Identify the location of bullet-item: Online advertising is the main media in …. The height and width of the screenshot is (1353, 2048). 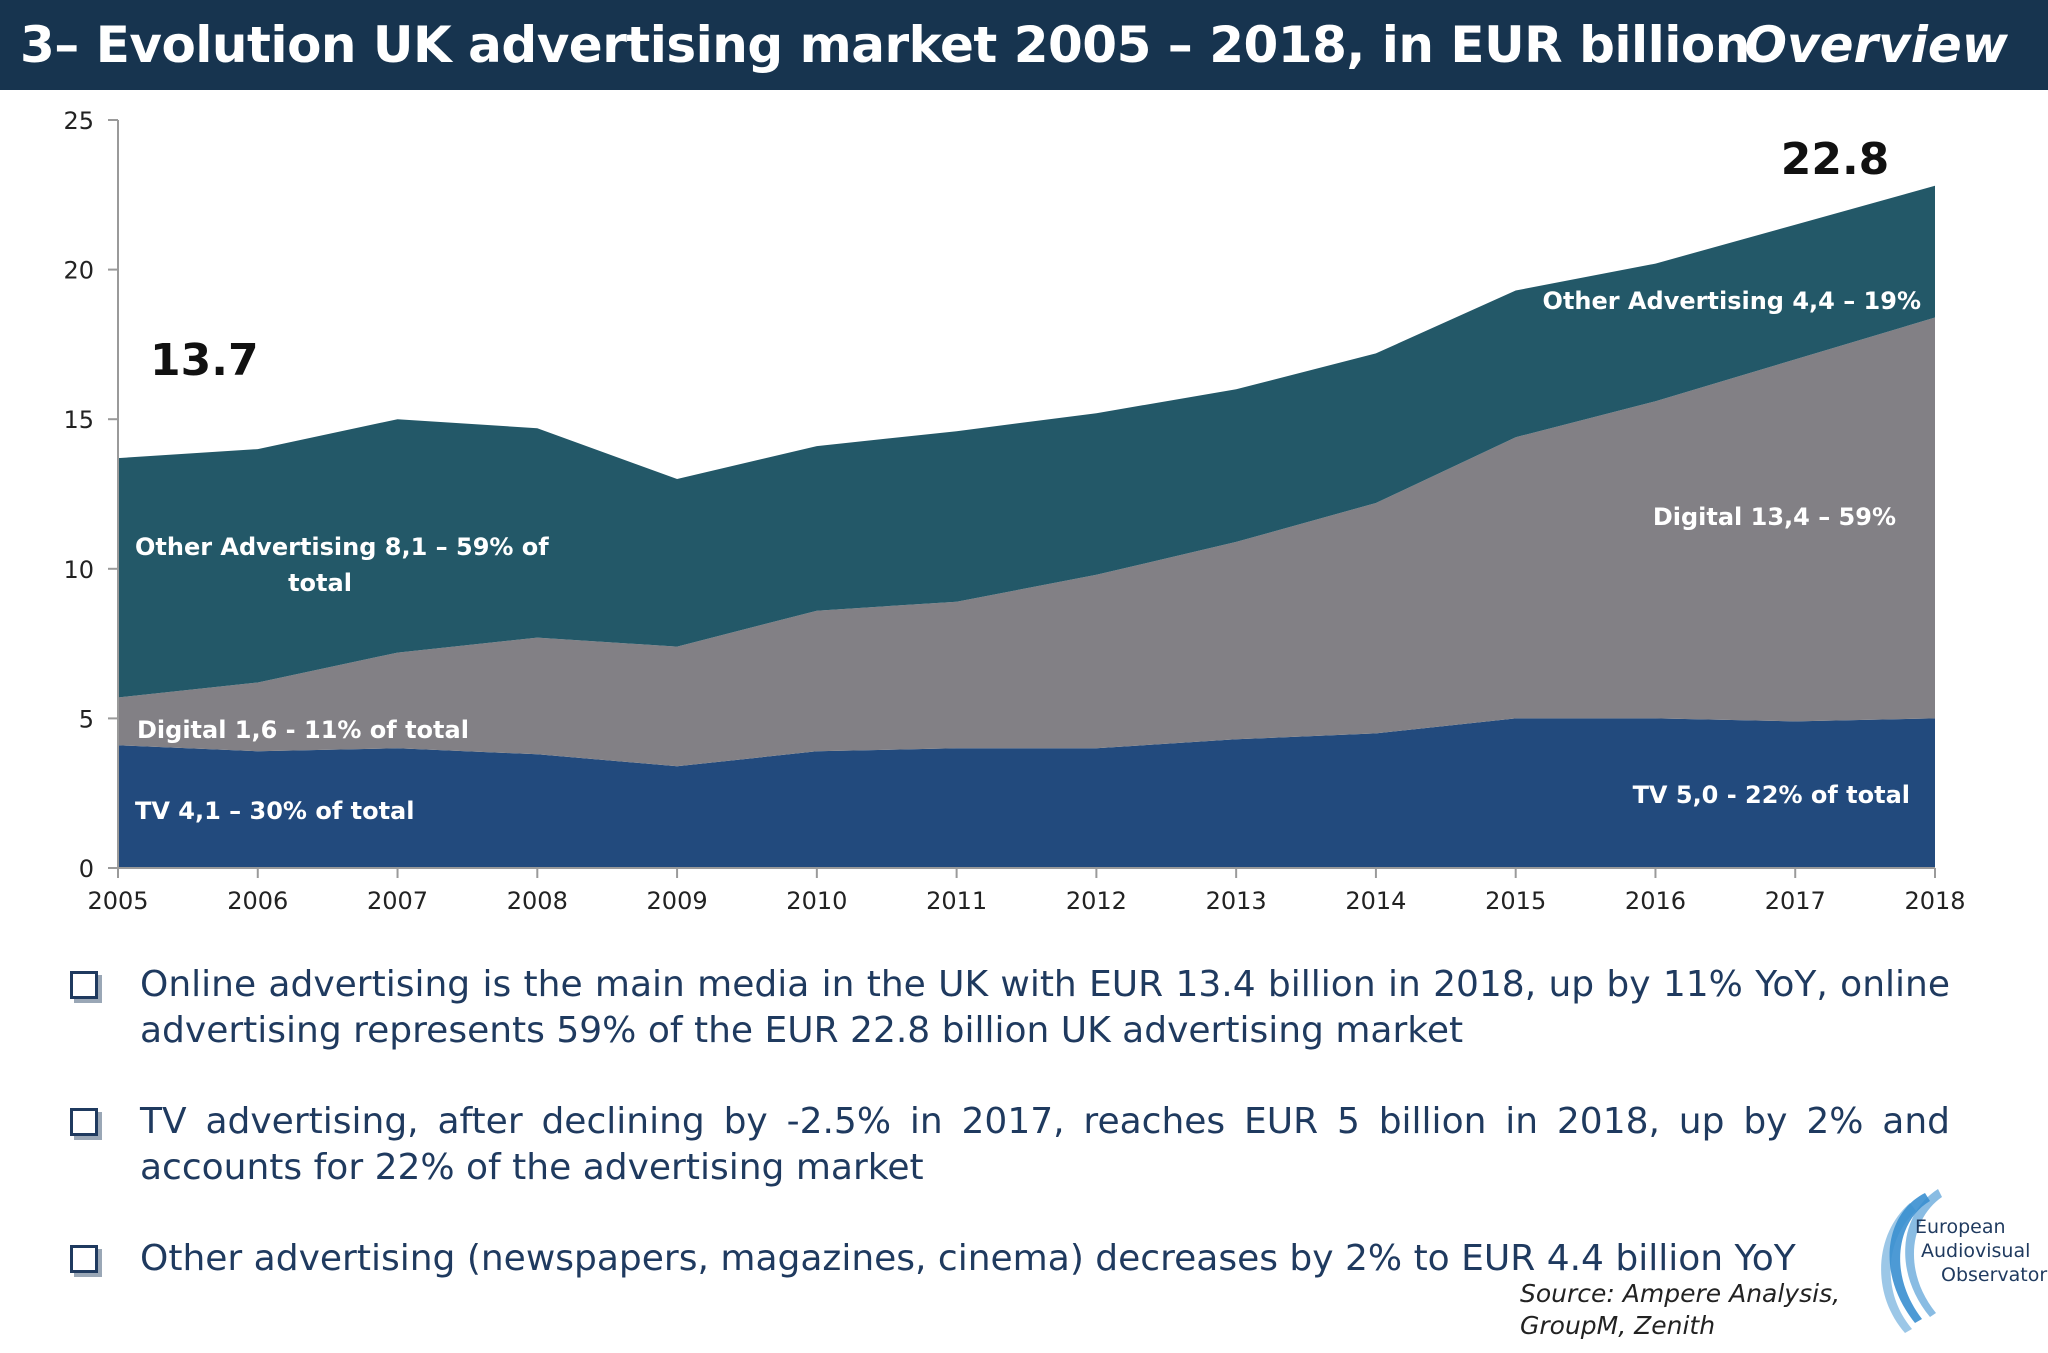
(1010, 1008).